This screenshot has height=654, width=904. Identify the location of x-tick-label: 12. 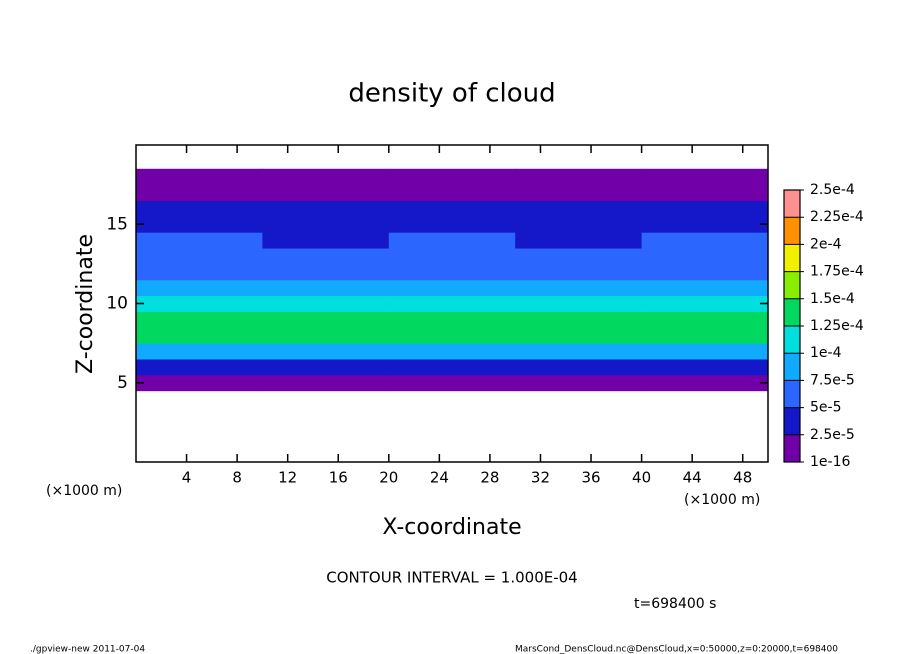
(287, 478).